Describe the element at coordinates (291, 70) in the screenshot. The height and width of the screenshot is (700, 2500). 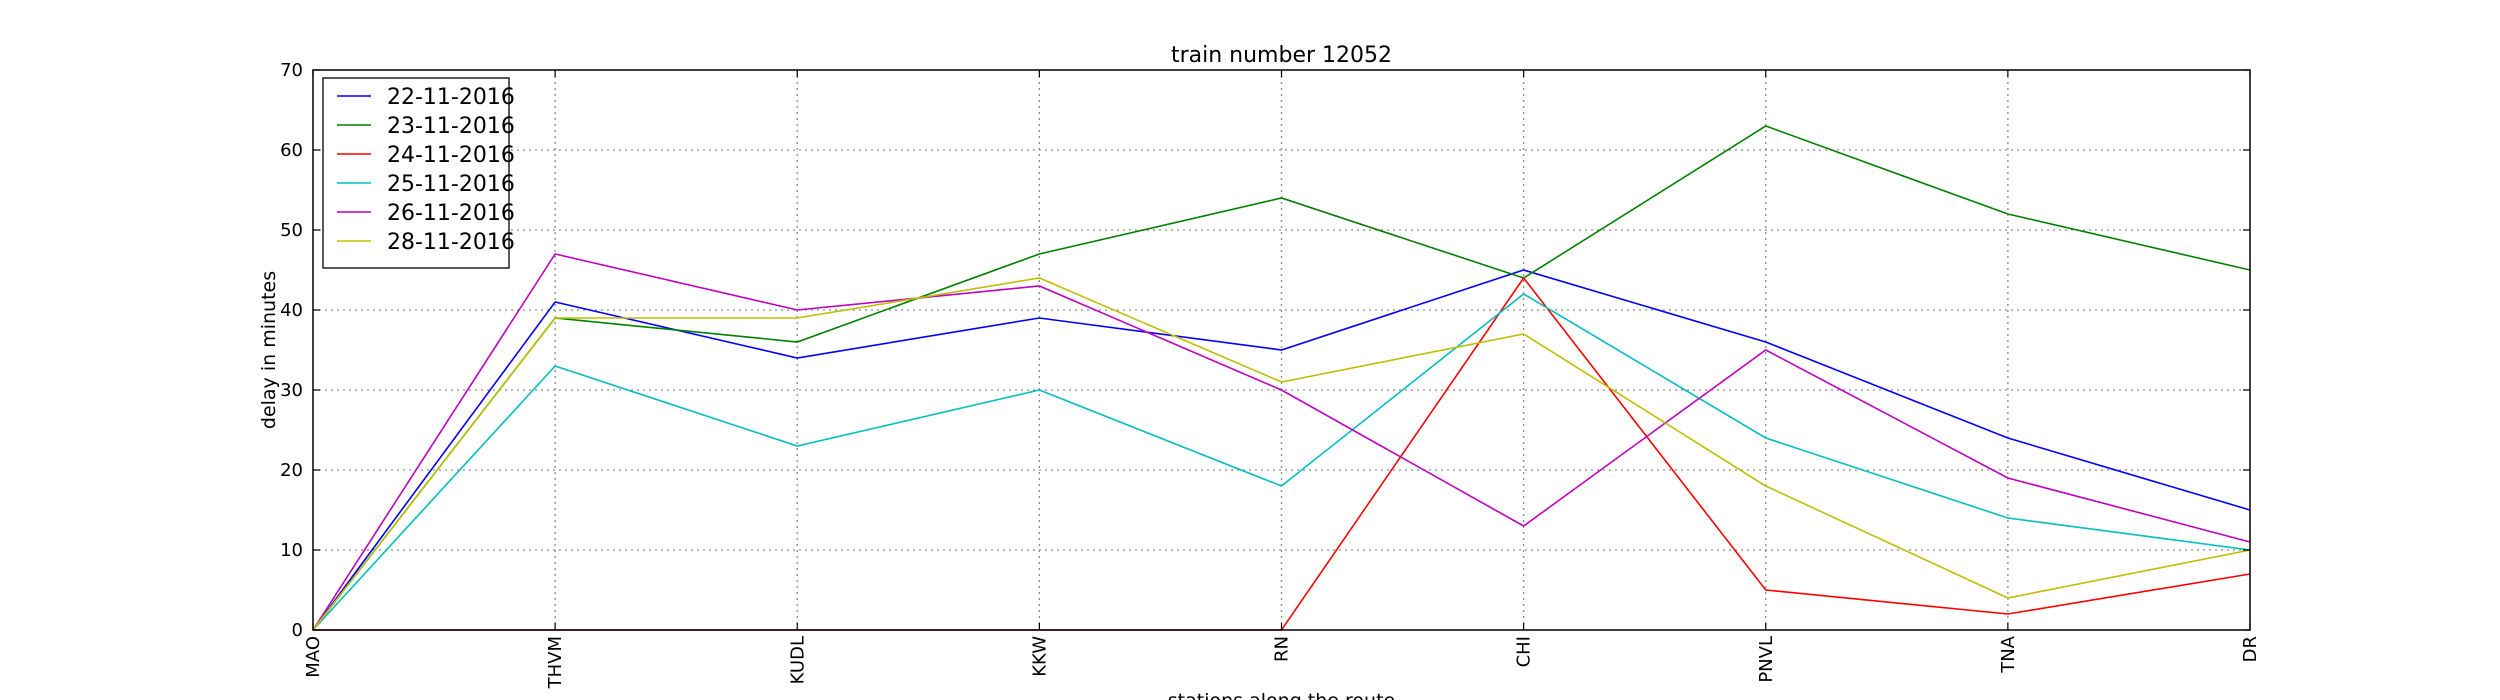
I see `y-tick-label: 70` at that location.